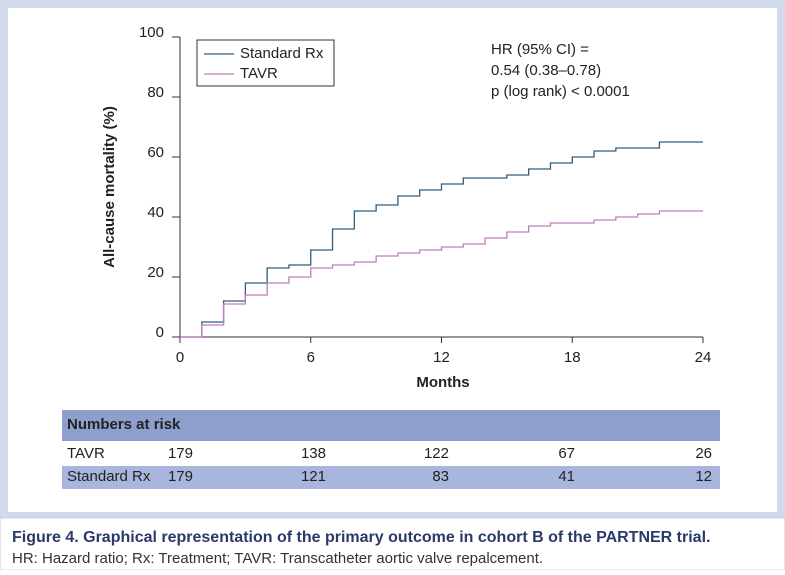  I want to click on y-tick-label: 0, so click(160, 332).